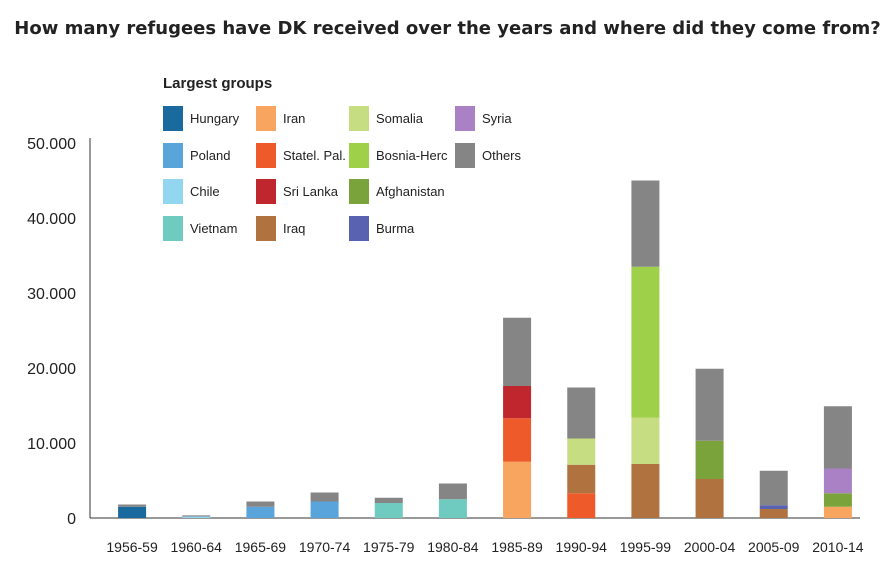  What do you see at coordinates (311, 191) in the screenshot?
I see `legend-label: Sri Lanka` at bounding box center [311, 191].